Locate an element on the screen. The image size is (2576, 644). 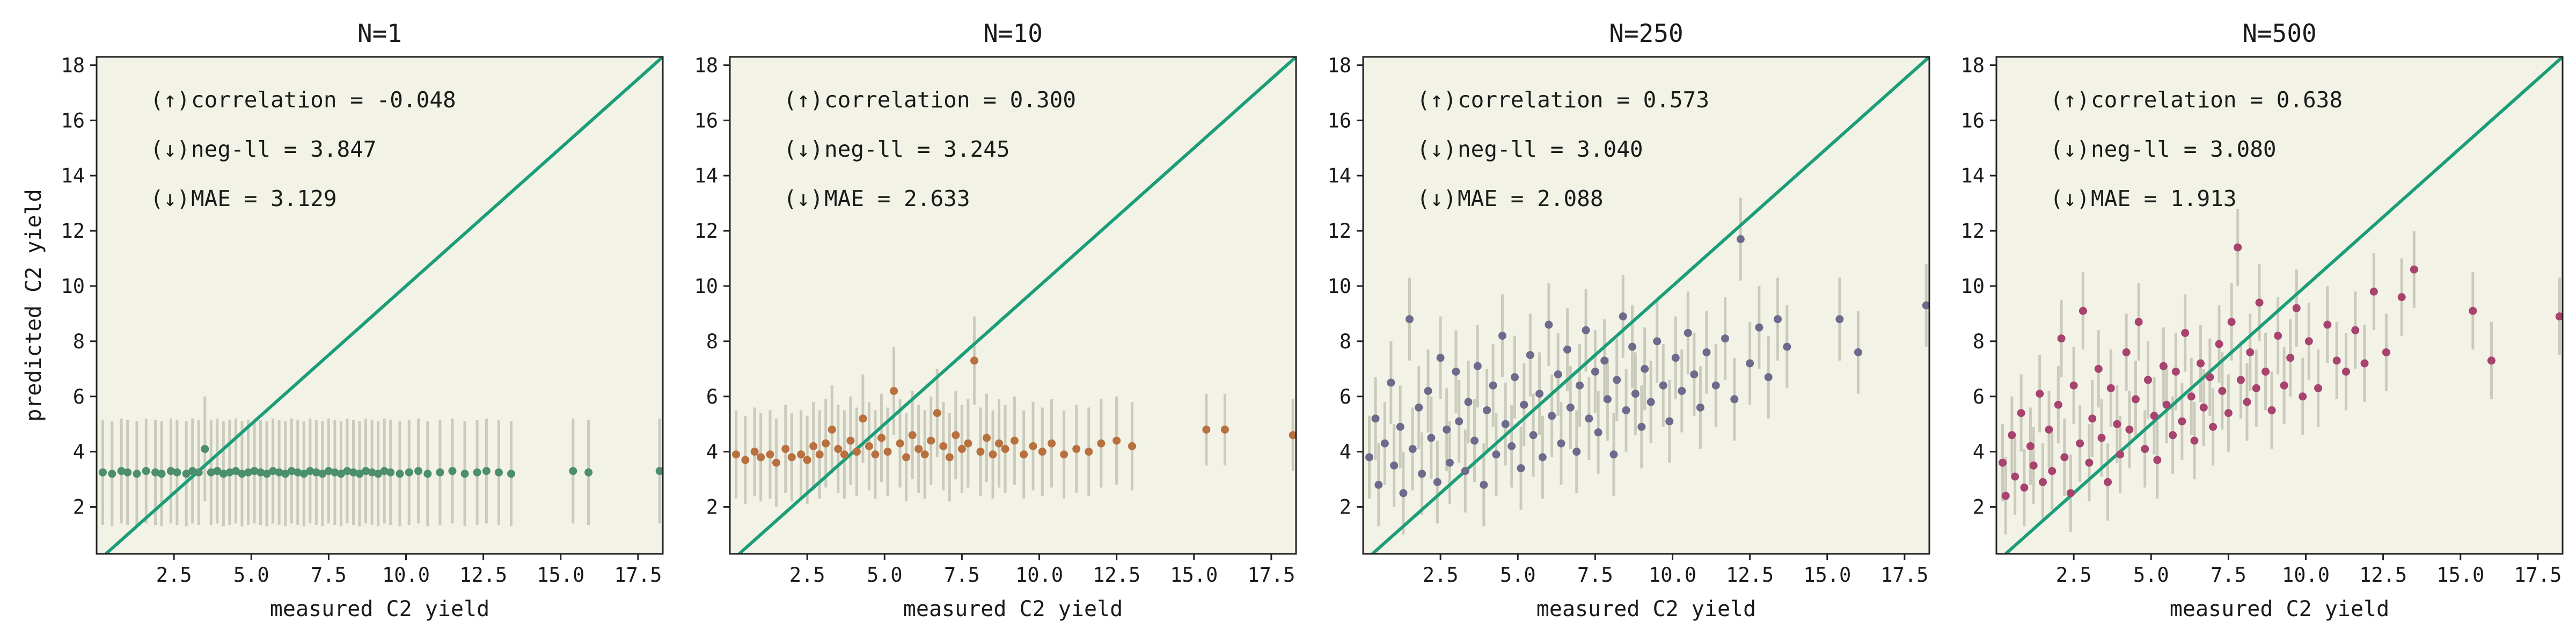
panel-2-x-tick-label-6: 15.0 is located at coordinates (1194, 575).